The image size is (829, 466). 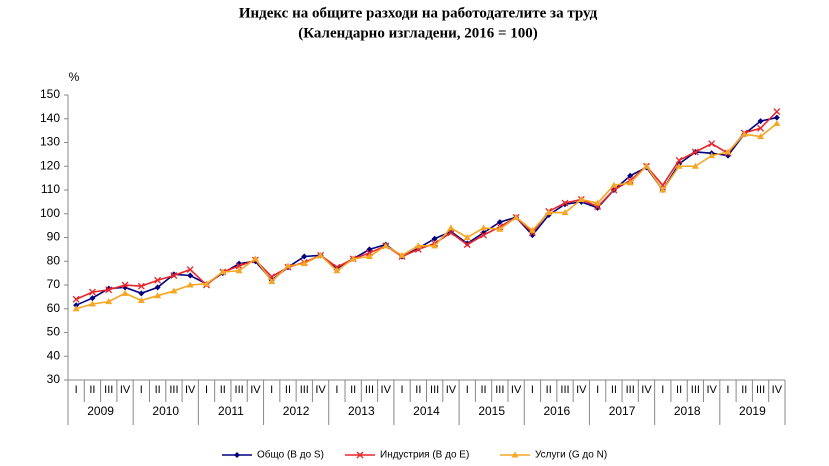 What do you see at coordinates (571, 455) in the screenshot?
I see `legend-label: Услуги (G до N)` at bounding box center [571, 455].